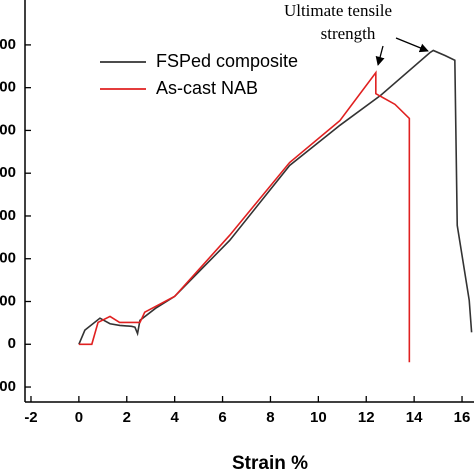  What do you see at coordinates (30, 417) in the screenshot?
I see `x-tick-label: -2` at bounding box center [30, 417].